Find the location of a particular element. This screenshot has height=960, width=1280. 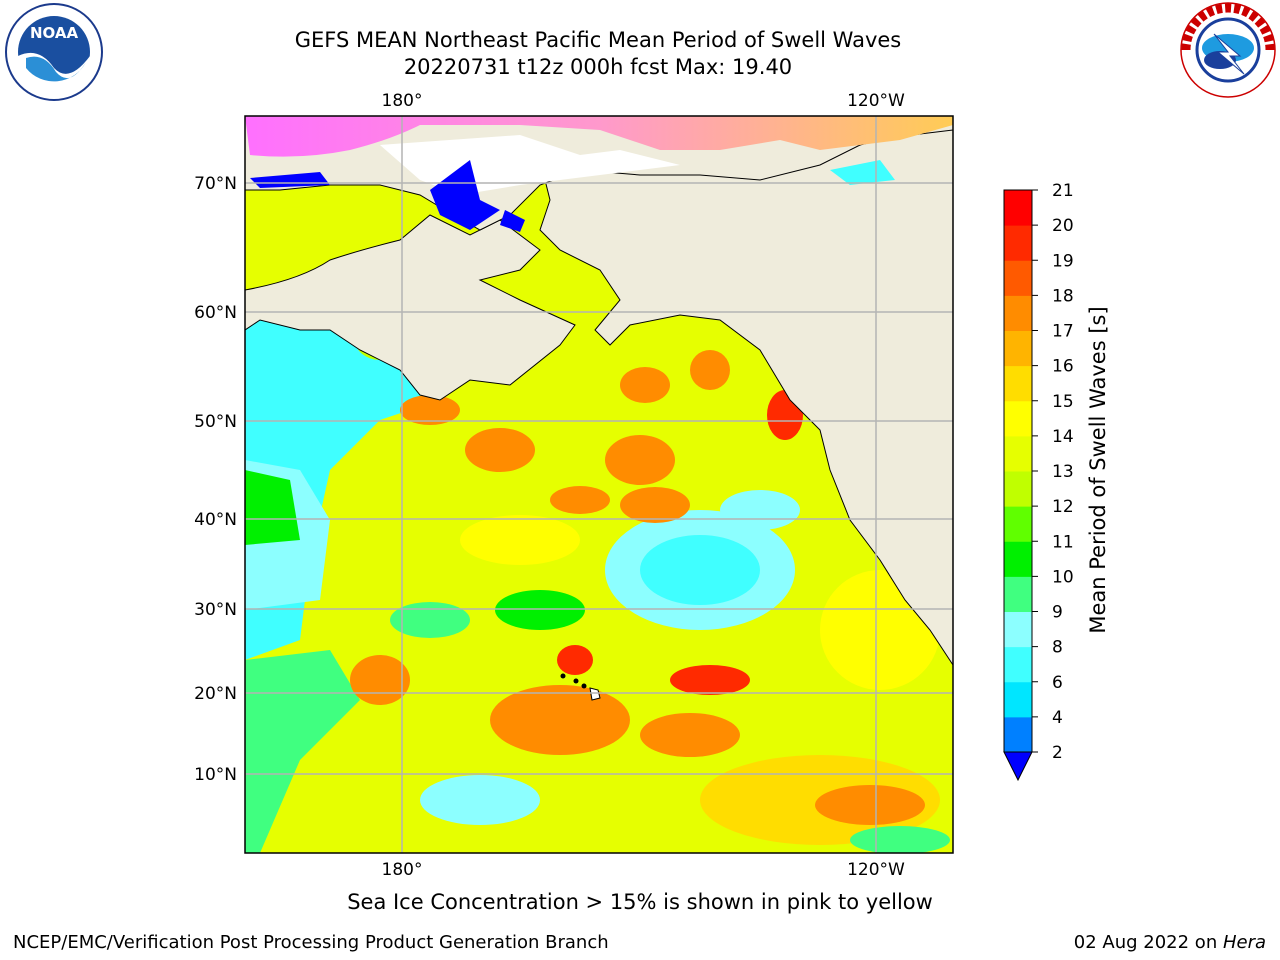

colorbar-tick-label: 10 is located at coordinates (1063, 577).